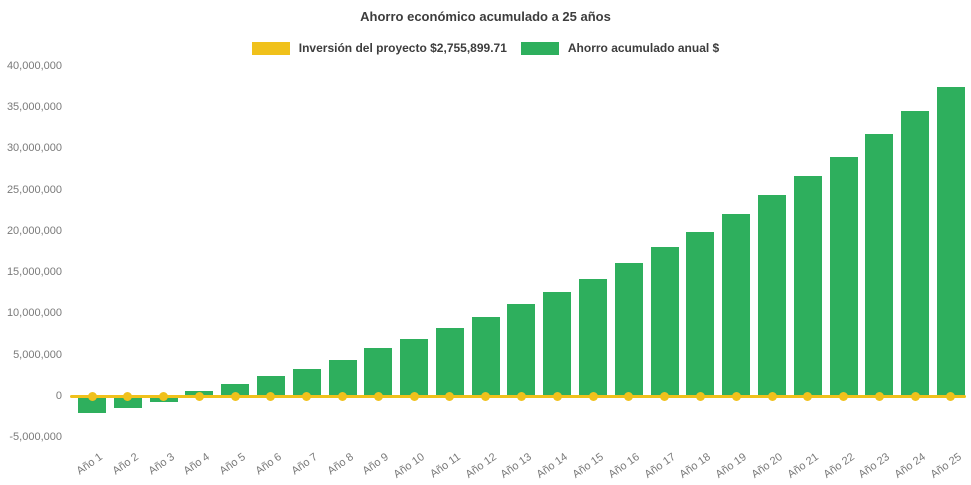 The image size is (971, 485). What do you see at coordinates (414, 367) in the screenshot?
I see `bar-año-10` at bounding box center [414, 367].